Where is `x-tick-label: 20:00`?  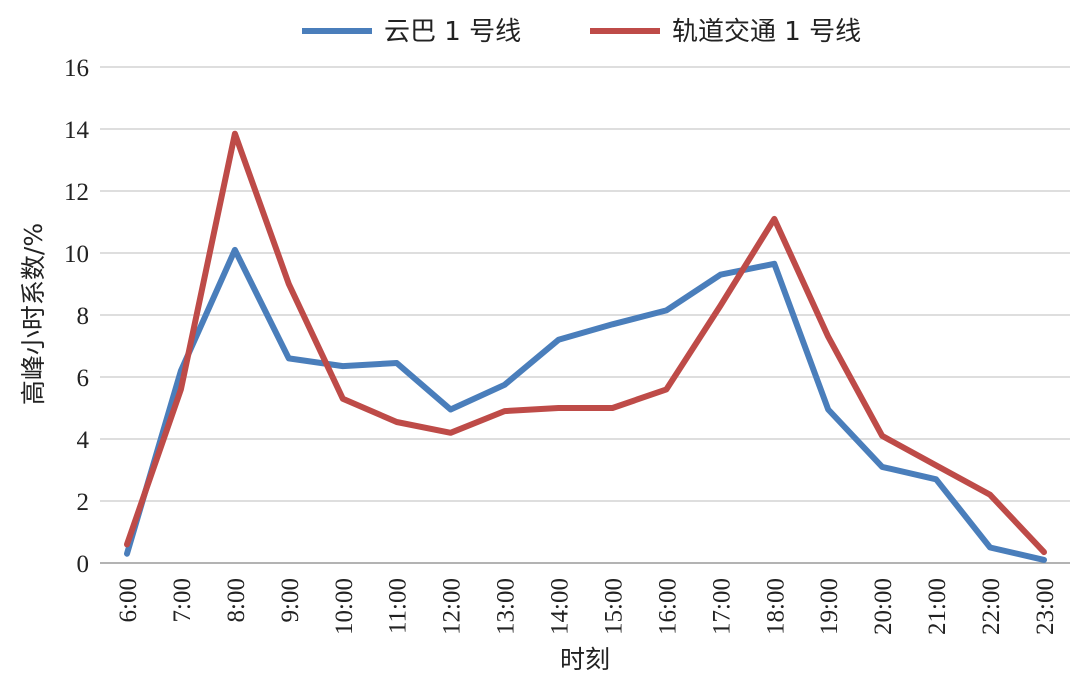
x-tick-label: 20:00 is located at coordinates (883, 606).